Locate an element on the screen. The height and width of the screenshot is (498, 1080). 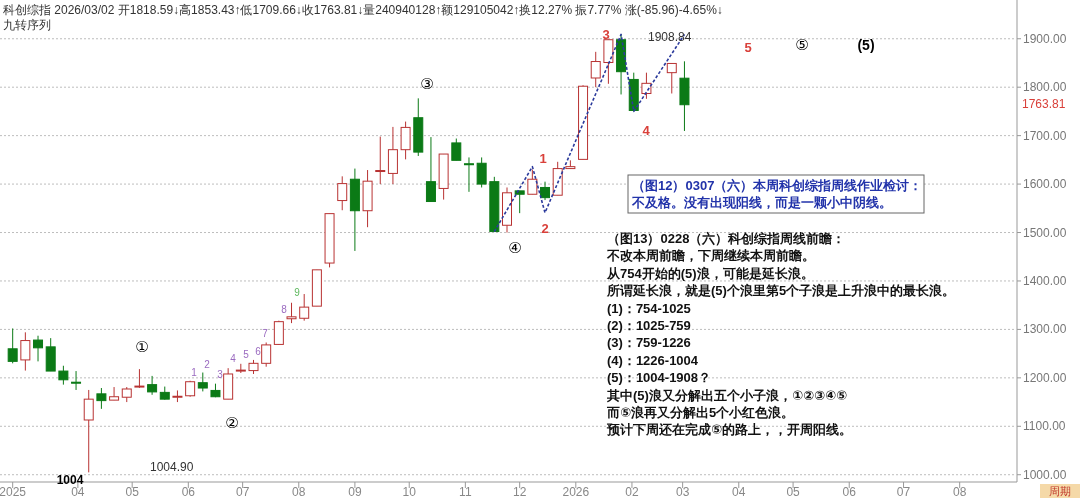
x-tick-label: 2026 is located at coordinates (576, 491).